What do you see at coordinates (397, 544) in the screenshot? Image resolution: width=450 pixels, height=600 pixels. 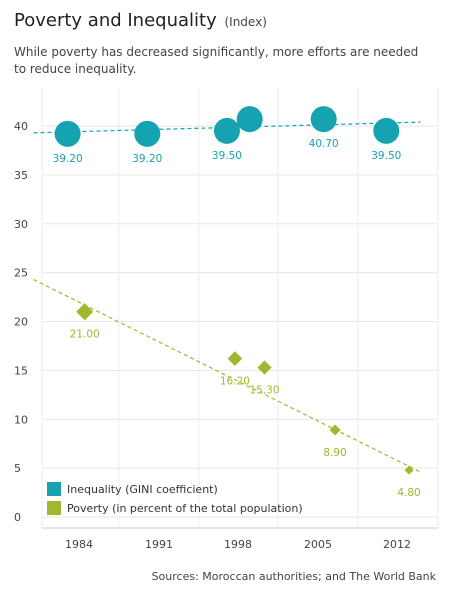 I see `x-tick-label: 2012` at bounding box center [397, 544].